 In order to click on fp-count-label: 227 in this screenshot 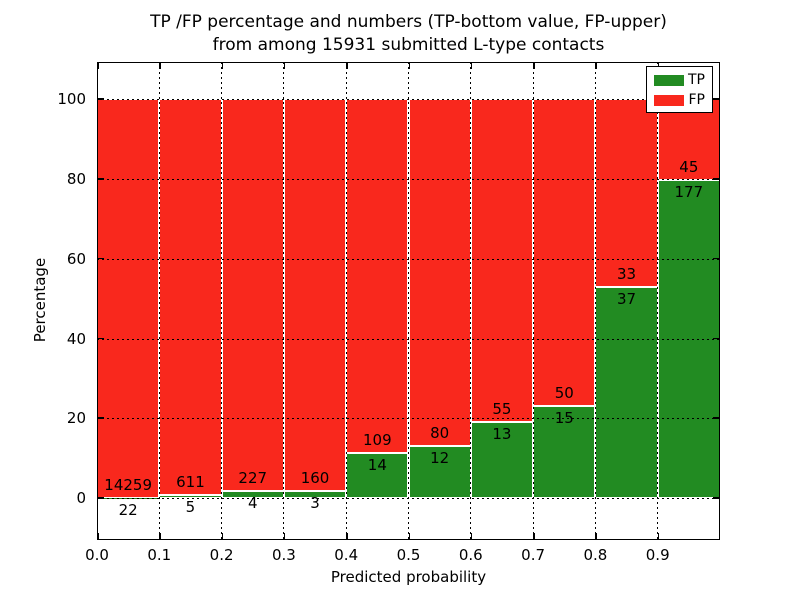, I will do `click(253, 478)`.